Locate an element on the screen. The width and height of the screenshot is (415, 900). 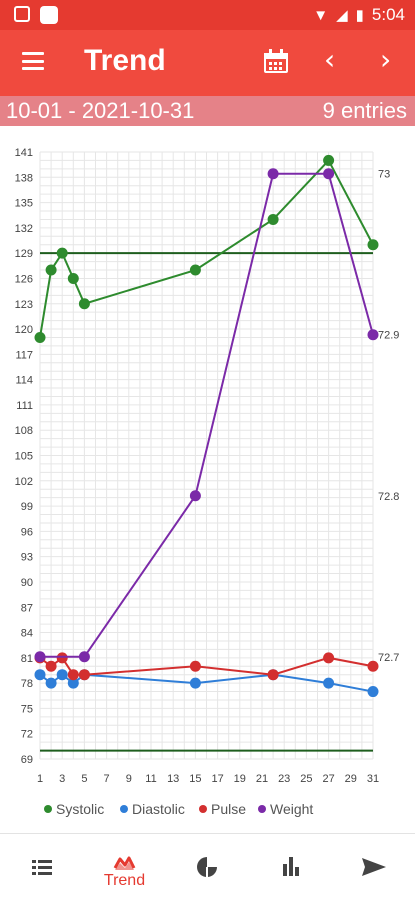
y-tick-label: 69 is located at coordinates (27, 760).